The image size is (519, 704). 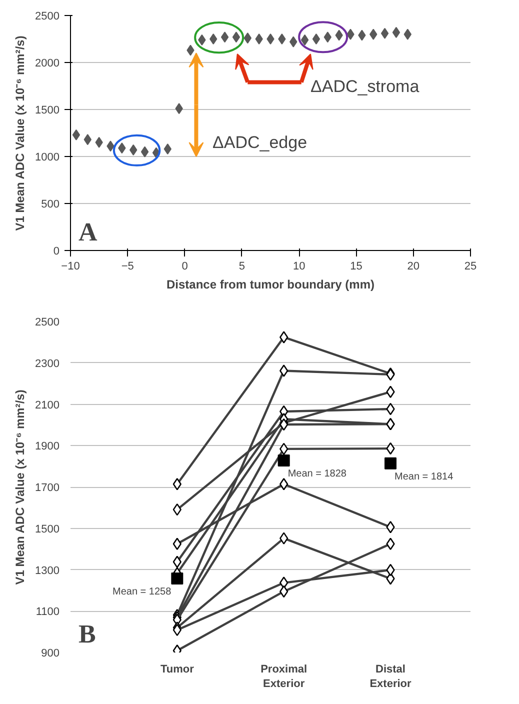 I want to click on y-tick-label: 1700, so click(x=47, y=488).